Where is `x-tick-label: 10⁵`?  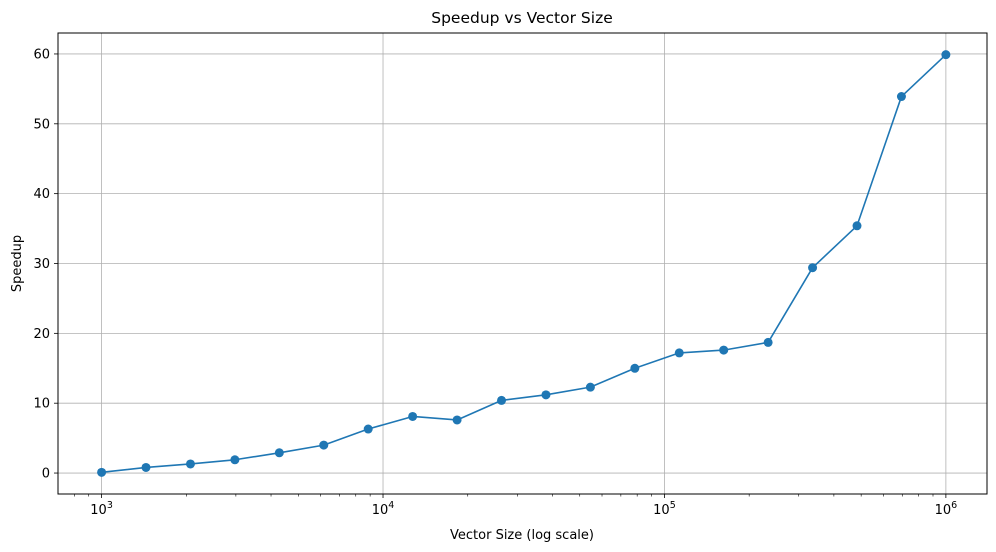
x-tick-label: 10⁵ is located at coordinates (664, 509).